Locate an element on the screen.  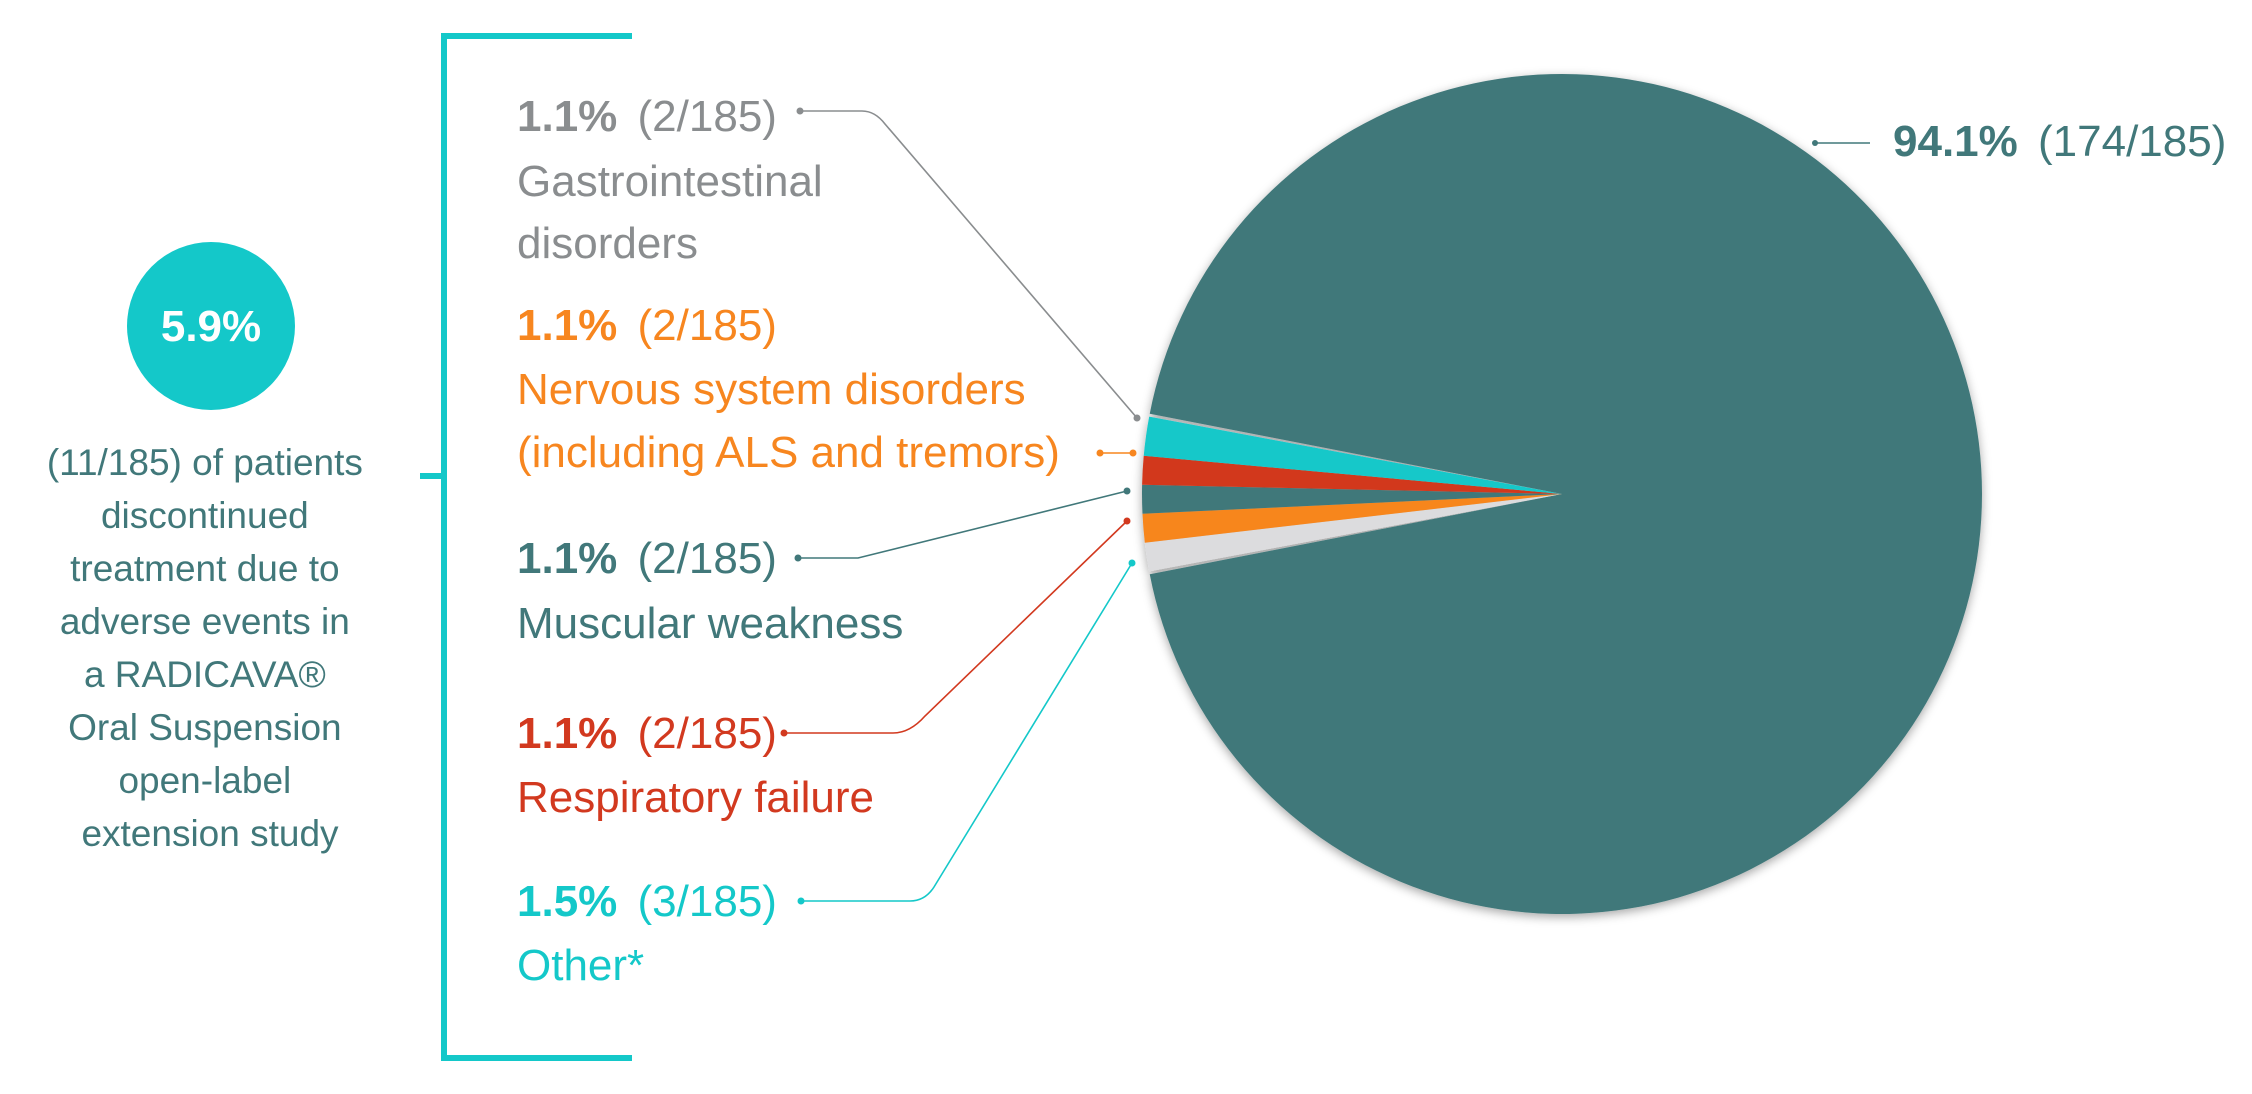
group-bracket is located at coordinates (526, 547).